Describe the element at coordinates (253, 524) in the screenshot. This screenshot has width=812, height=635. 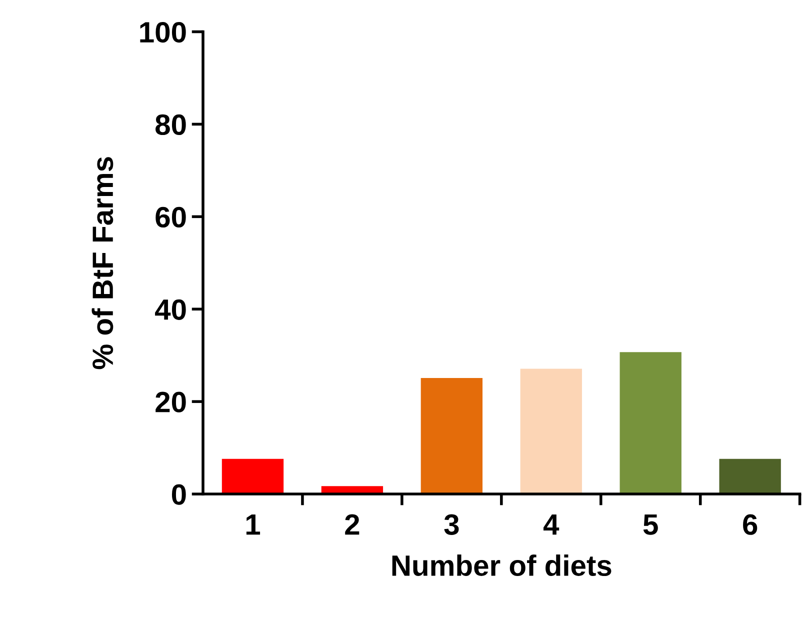
I see `x-tick-label: 1` at that location.